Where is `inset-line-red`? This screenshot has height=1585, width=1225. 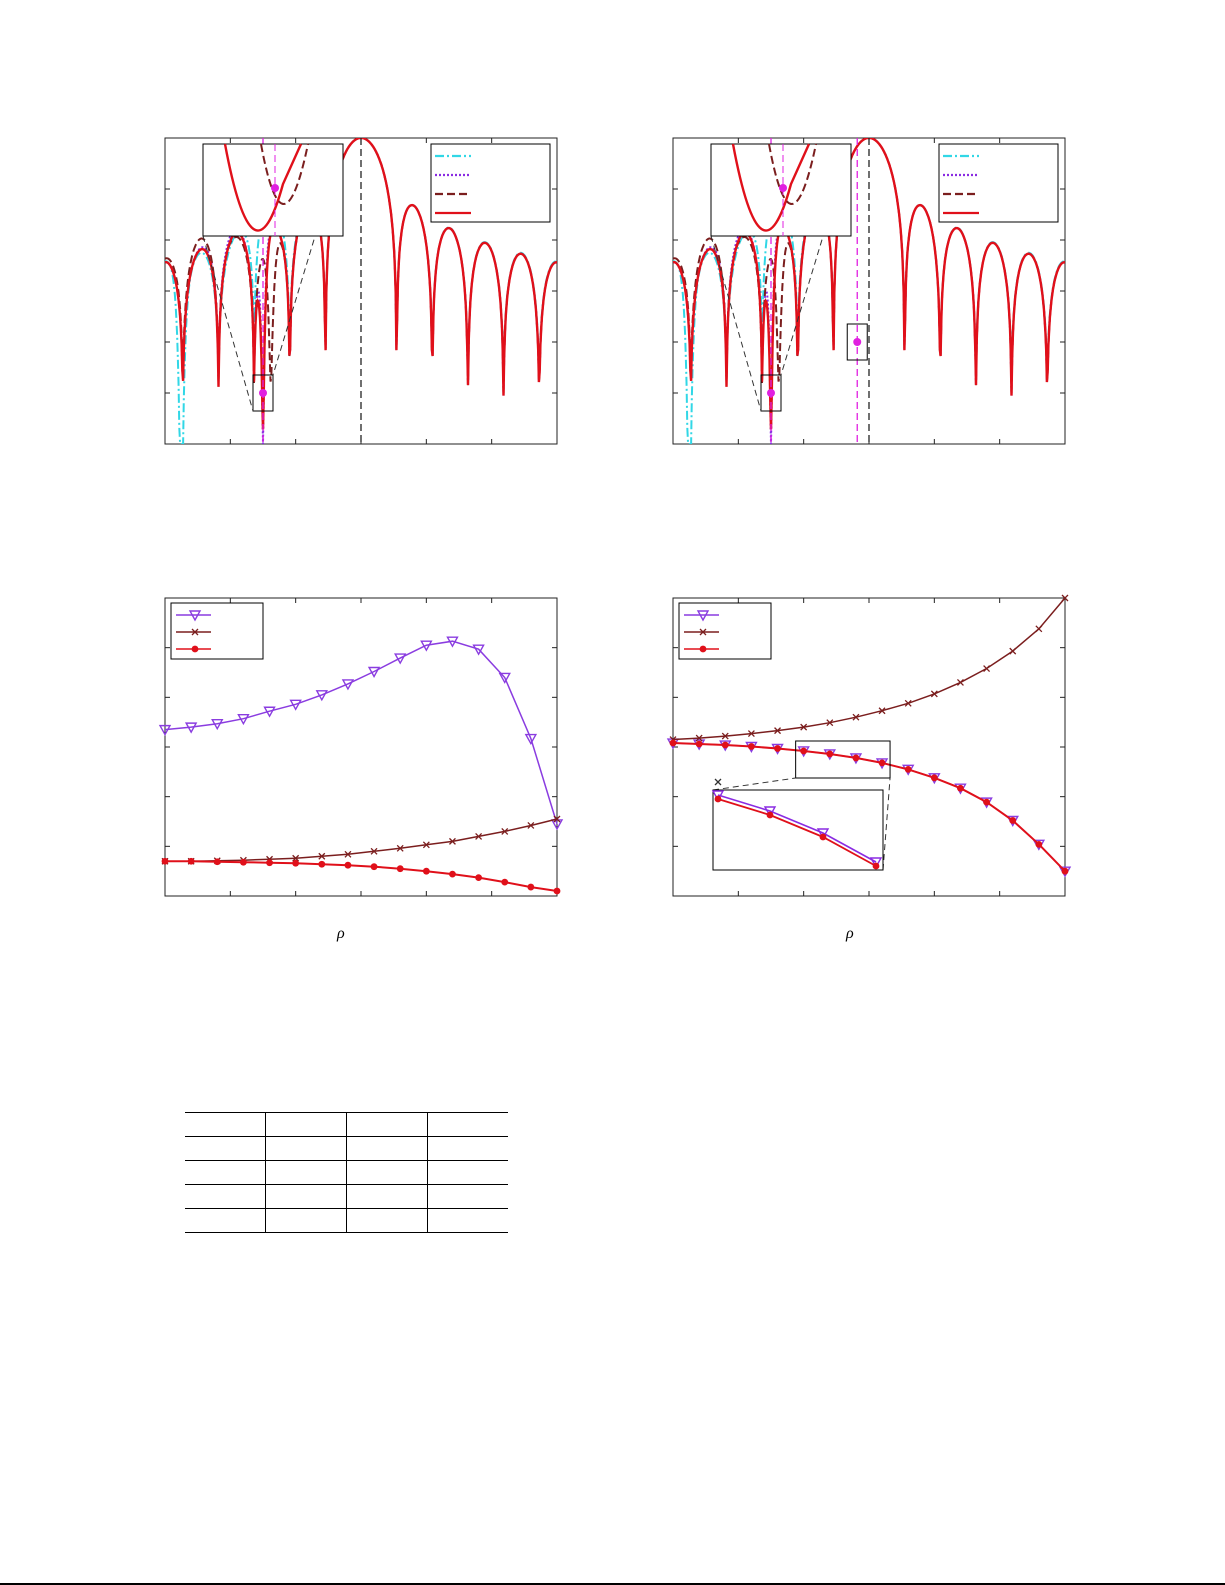
inset-line-red is located at coordinates (797, 832).